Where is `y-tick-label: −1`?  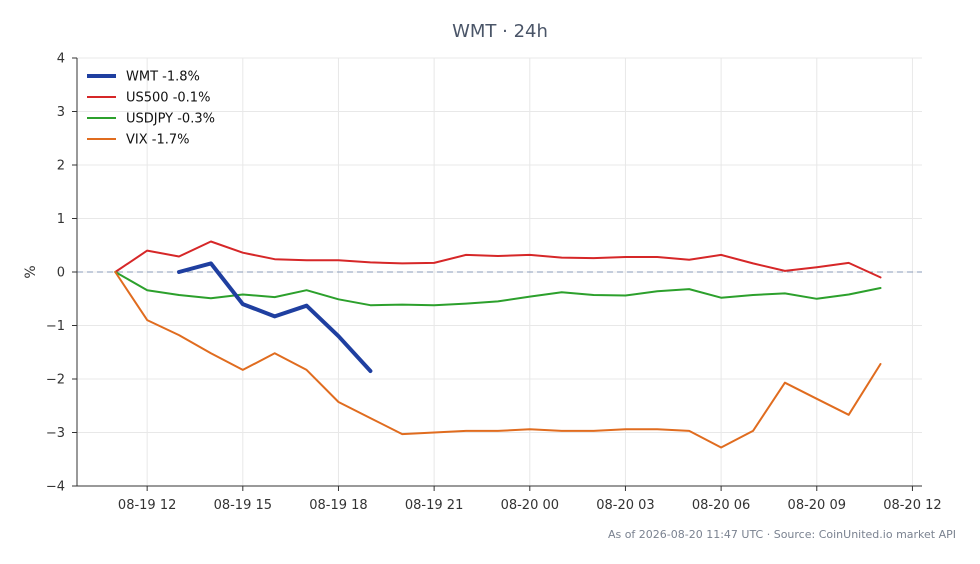 y-tick-label: −1 is located at coordinates (55, 326).